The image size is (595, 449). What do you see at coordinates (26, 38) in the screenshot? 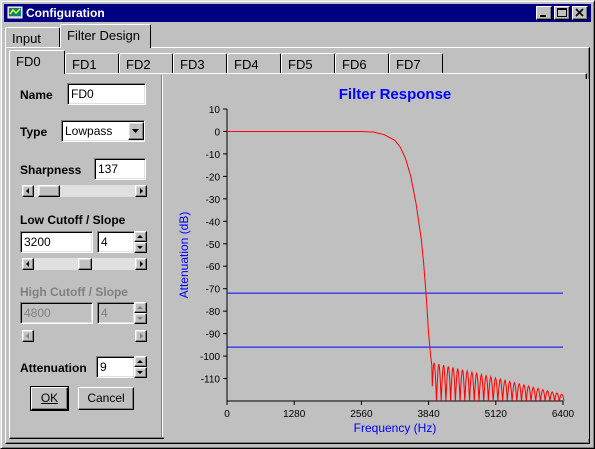
I see `tab-input-label: Input` at bounding box center [26, 38].